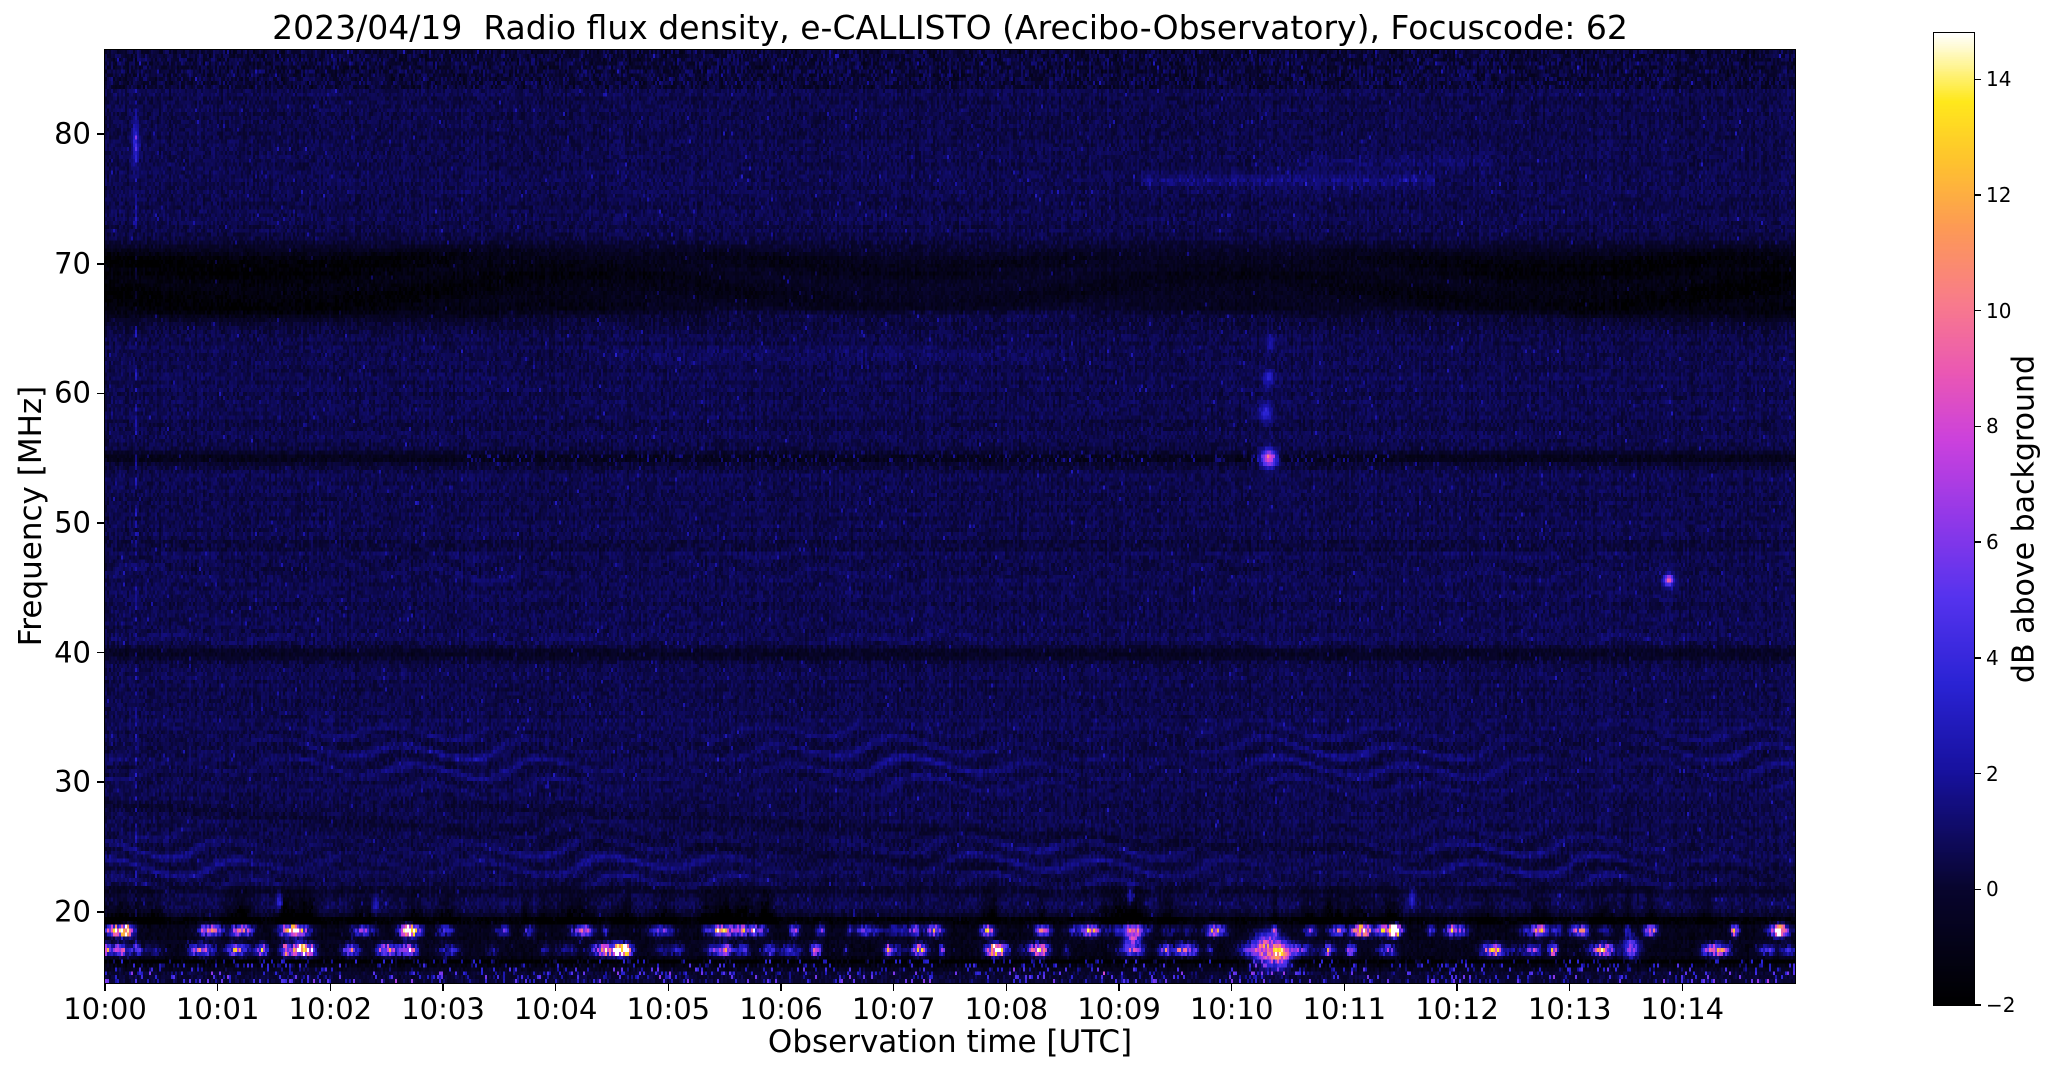 This screenshot has width=2047, height=1067. I want to click on y-tick-label: 60, so click(72, 392).